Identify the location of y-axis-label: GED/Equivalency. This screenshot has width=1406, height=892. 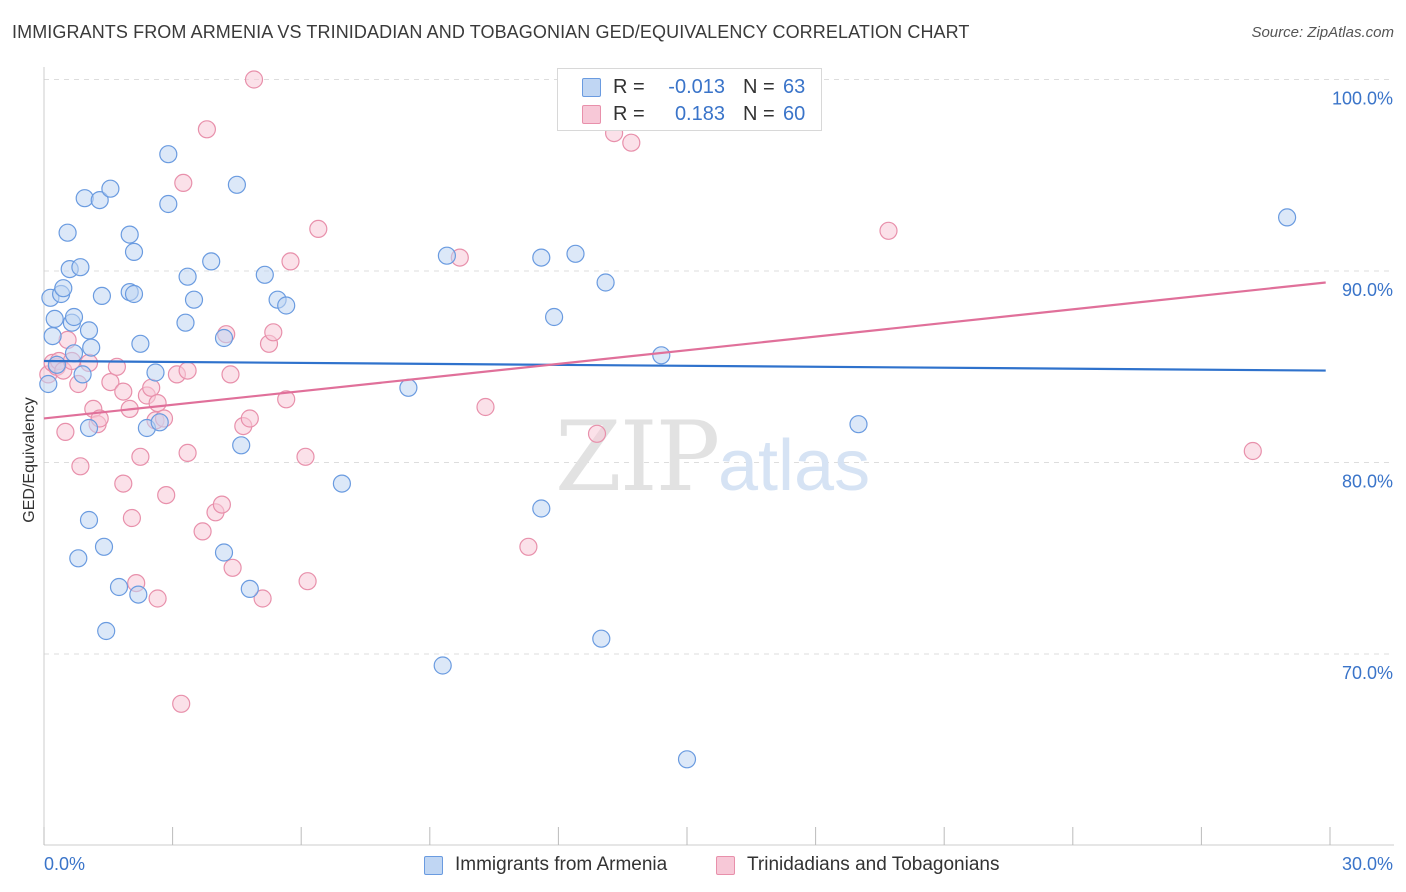
(29, 459).